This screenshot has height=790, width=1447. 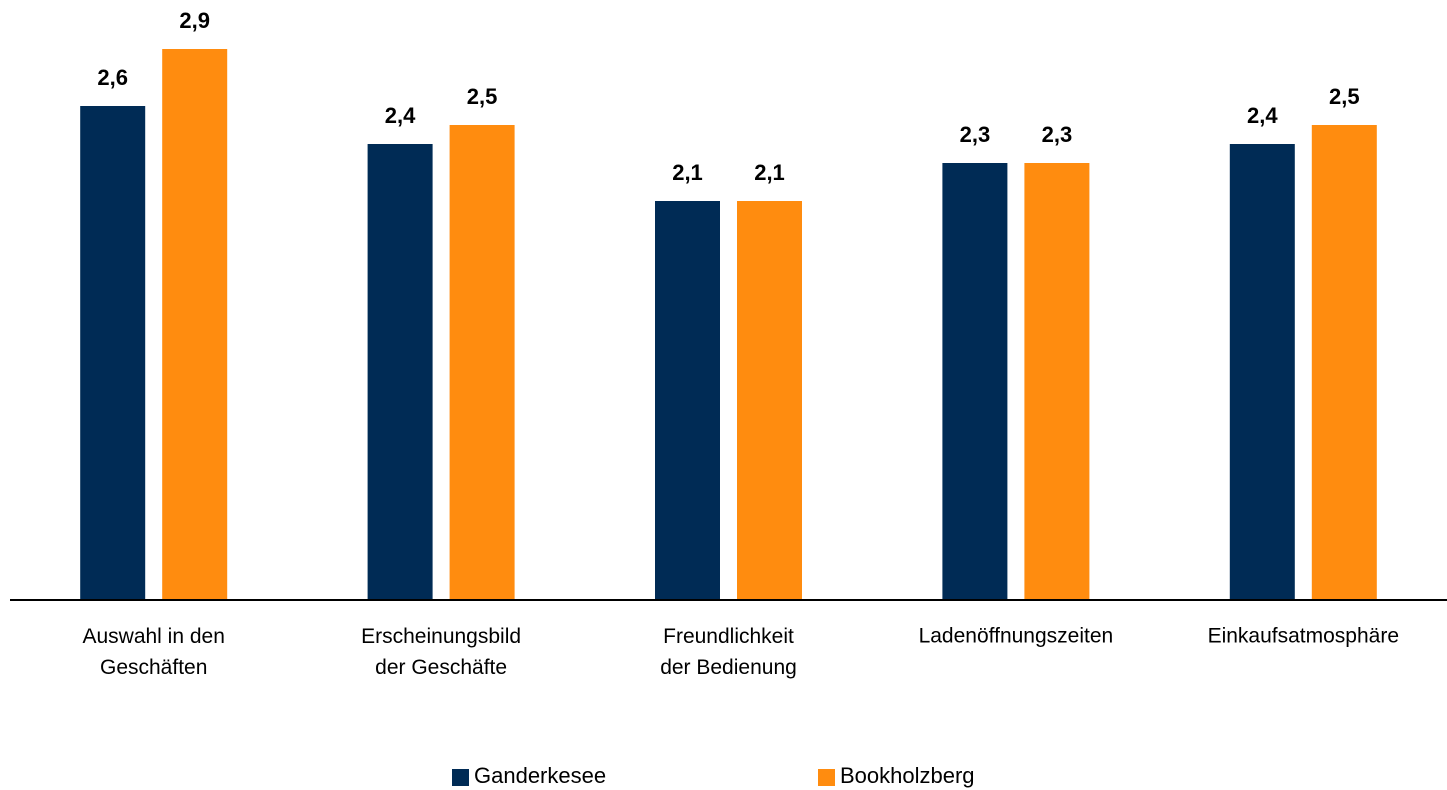 What do you see at coordinates (194, 20) in the screenshot?
I see `data-label: 2,9` at bounding box center [194, 20].